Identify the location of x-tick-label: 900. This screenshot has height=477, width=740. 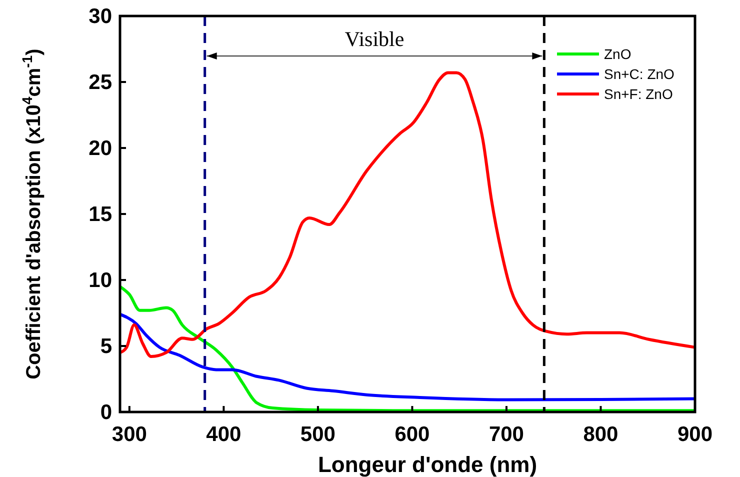
(695, 434).